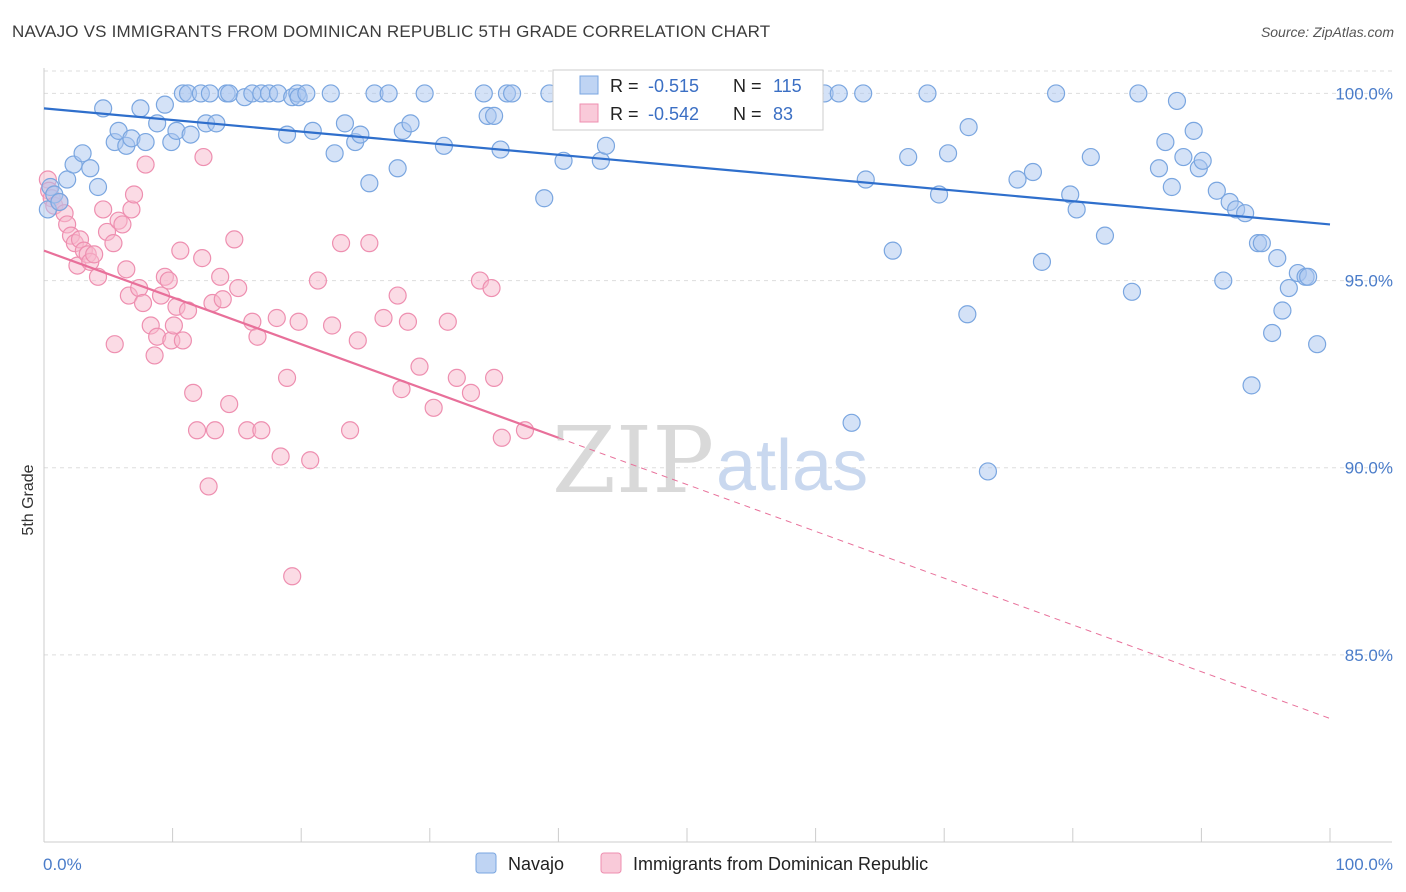  I want to click on y-tick-label: 100.0%, so click(1364, 93).